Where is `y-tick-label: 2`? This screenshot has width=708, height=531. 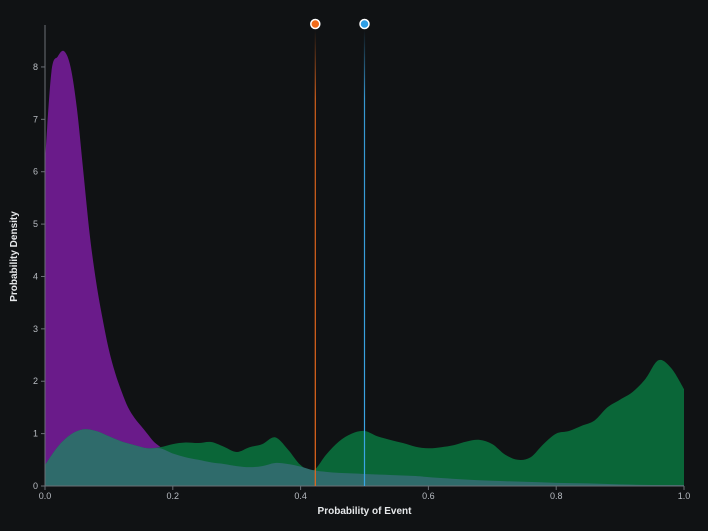 y-tick-label: 2 is located at coordinates (35, 381).